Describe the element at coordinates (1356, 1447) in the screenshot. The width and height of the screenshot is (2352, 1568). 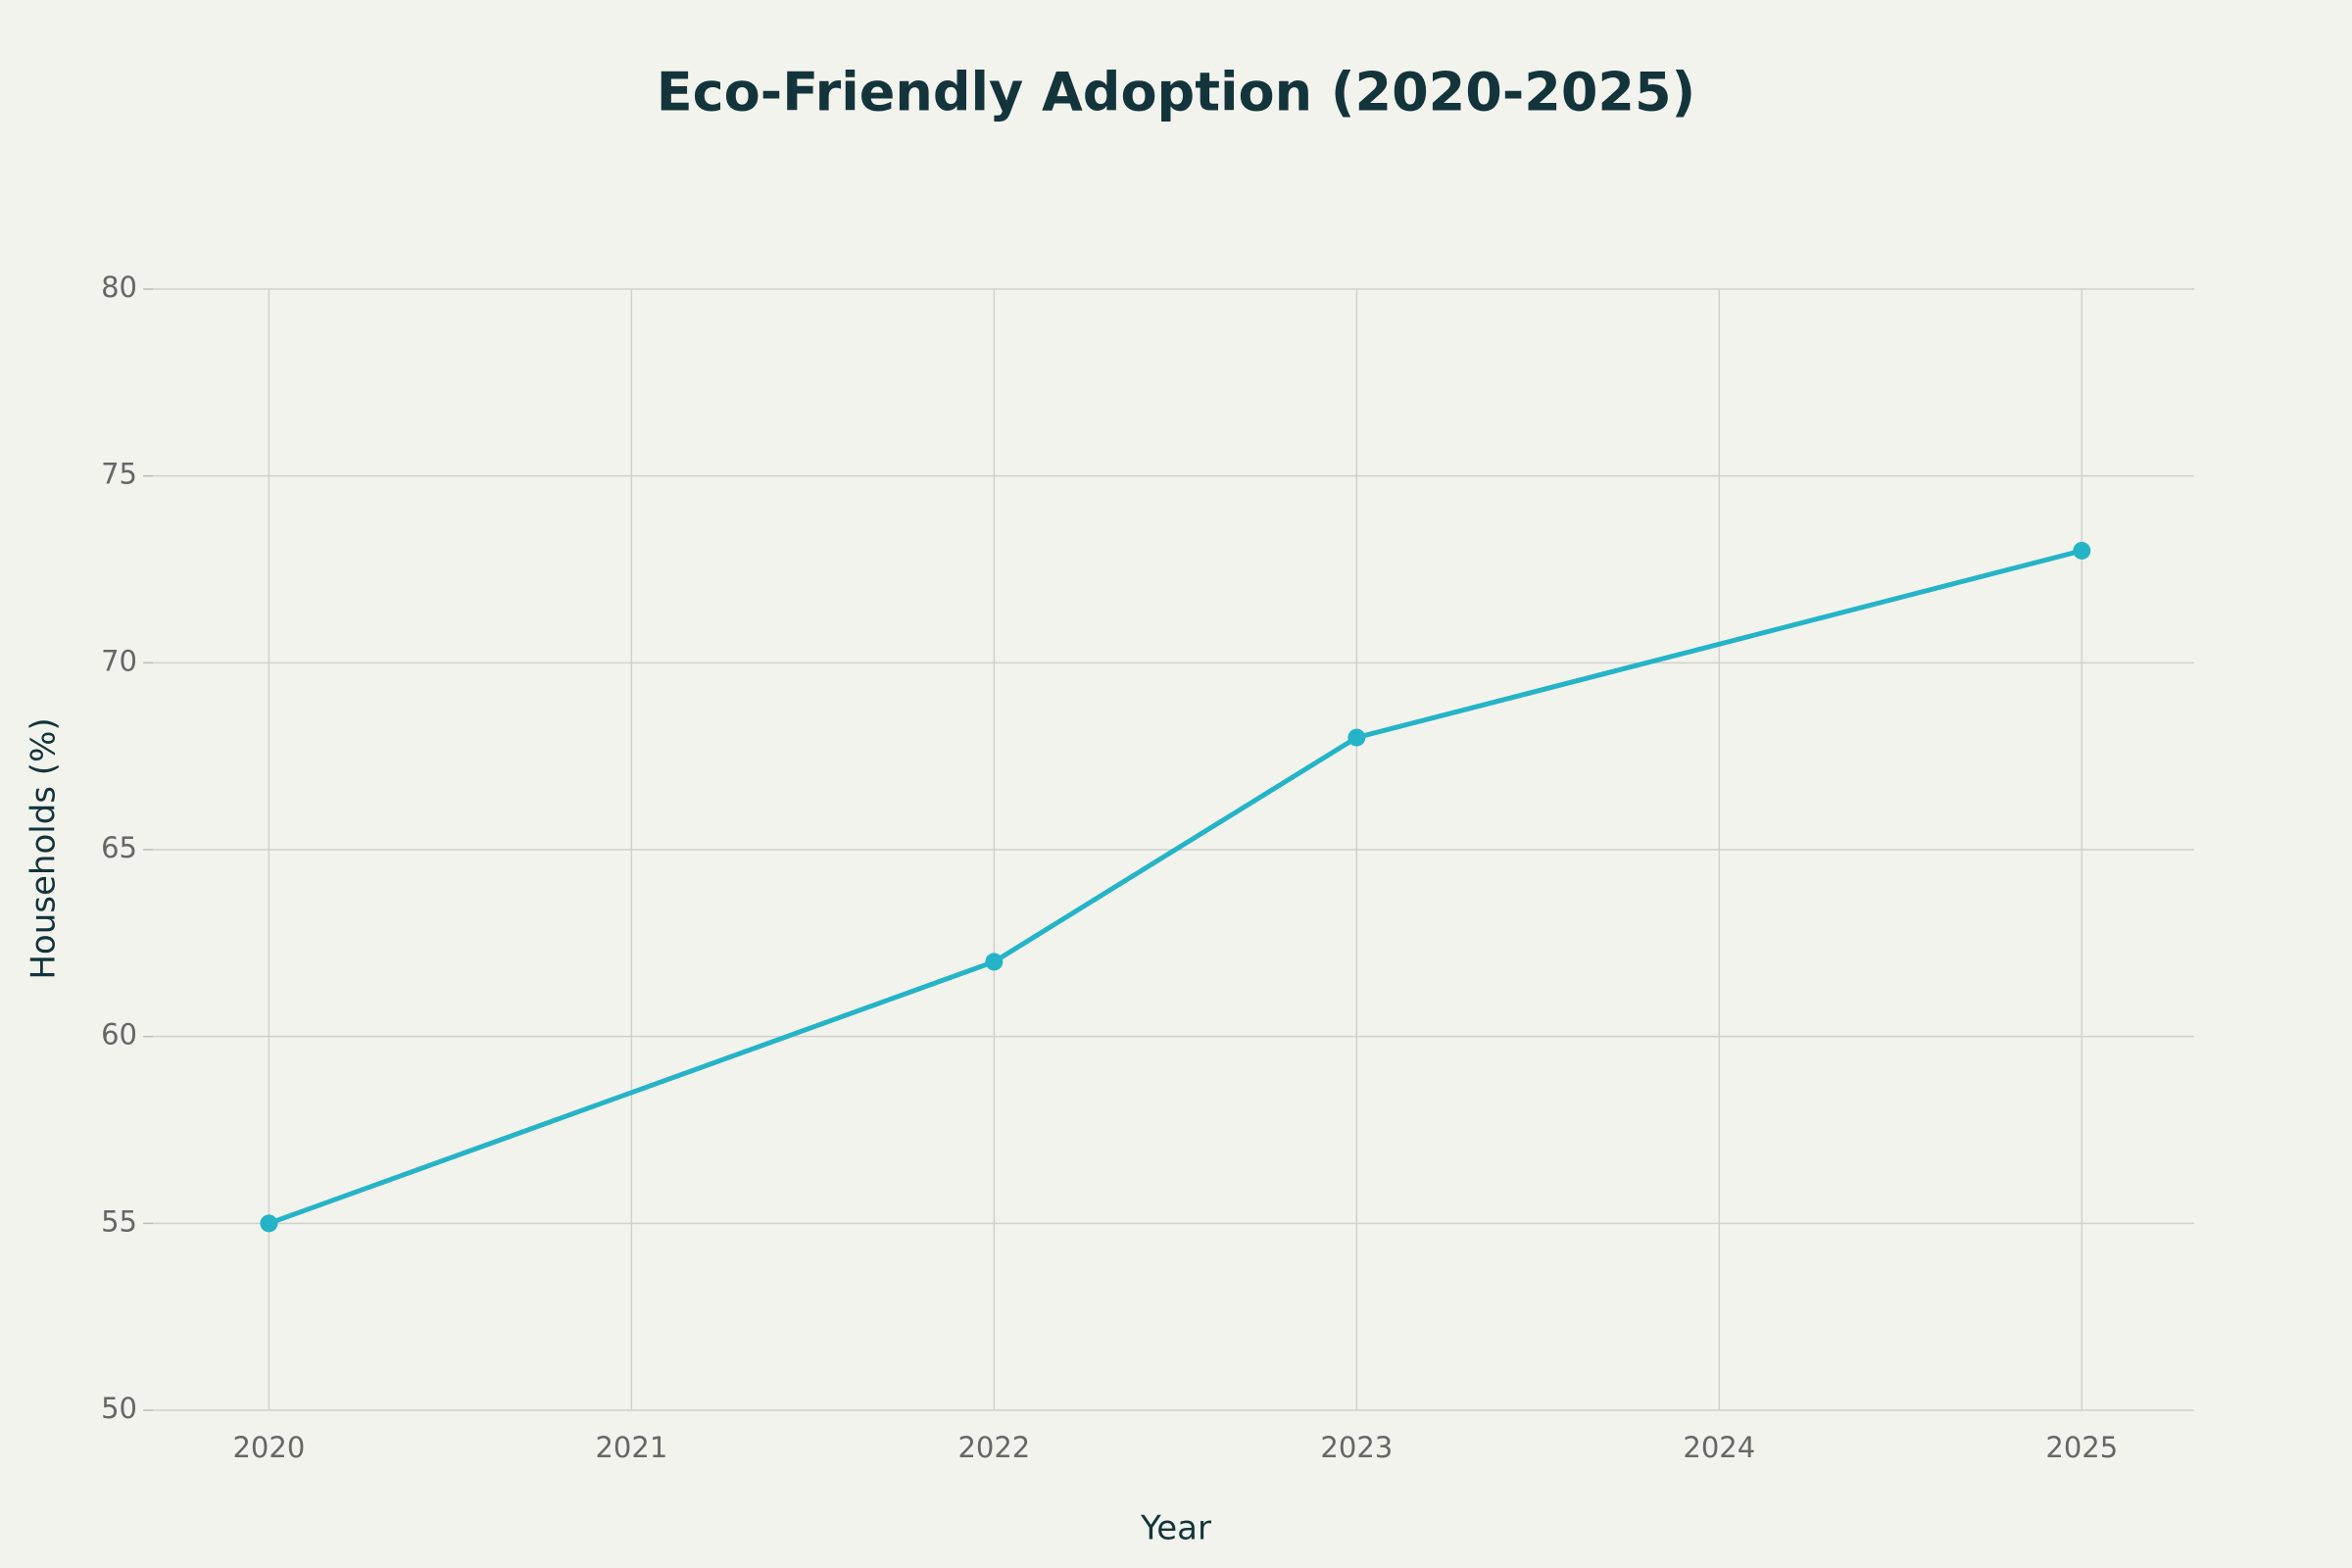
I see `x-tick-label: 2023` at that location.